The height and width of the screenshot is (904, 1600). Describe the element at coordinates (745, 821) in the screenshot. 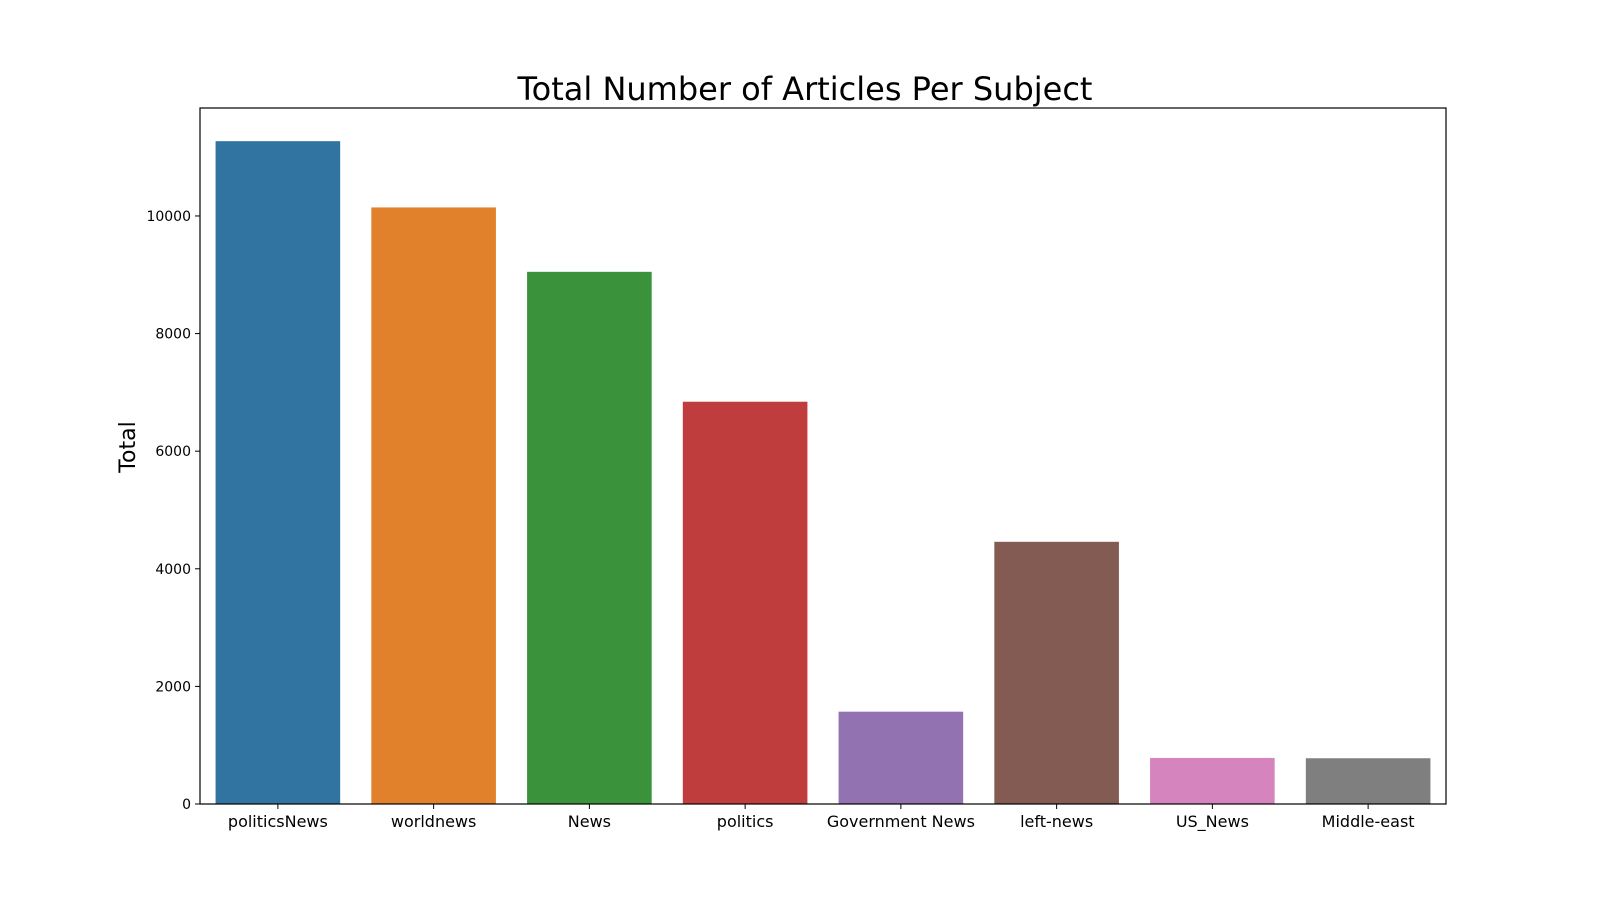

I see `x-tick-label: politics` at that location.